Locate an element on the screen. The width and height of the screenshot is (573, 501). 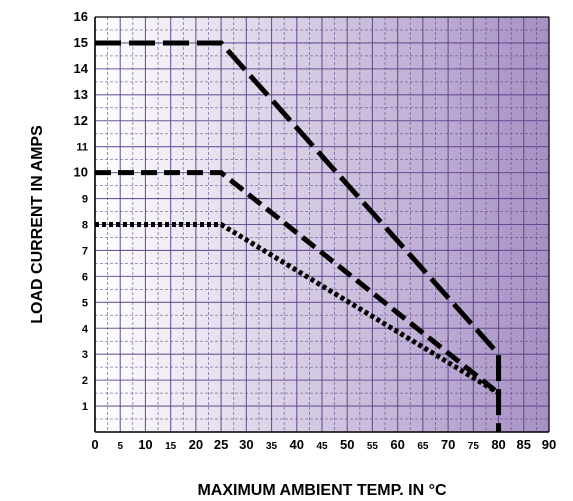
x-tick-label: 0 is located at coordinates (94, 444).